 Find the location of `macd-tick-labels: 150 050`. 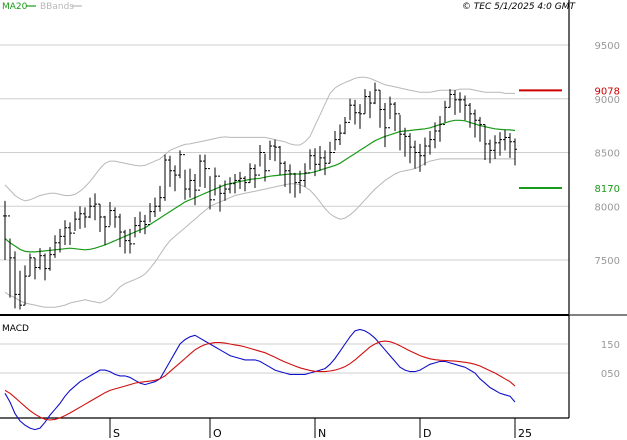

macd-tick-labels: 150 050 is located at coordinates (610, 360).